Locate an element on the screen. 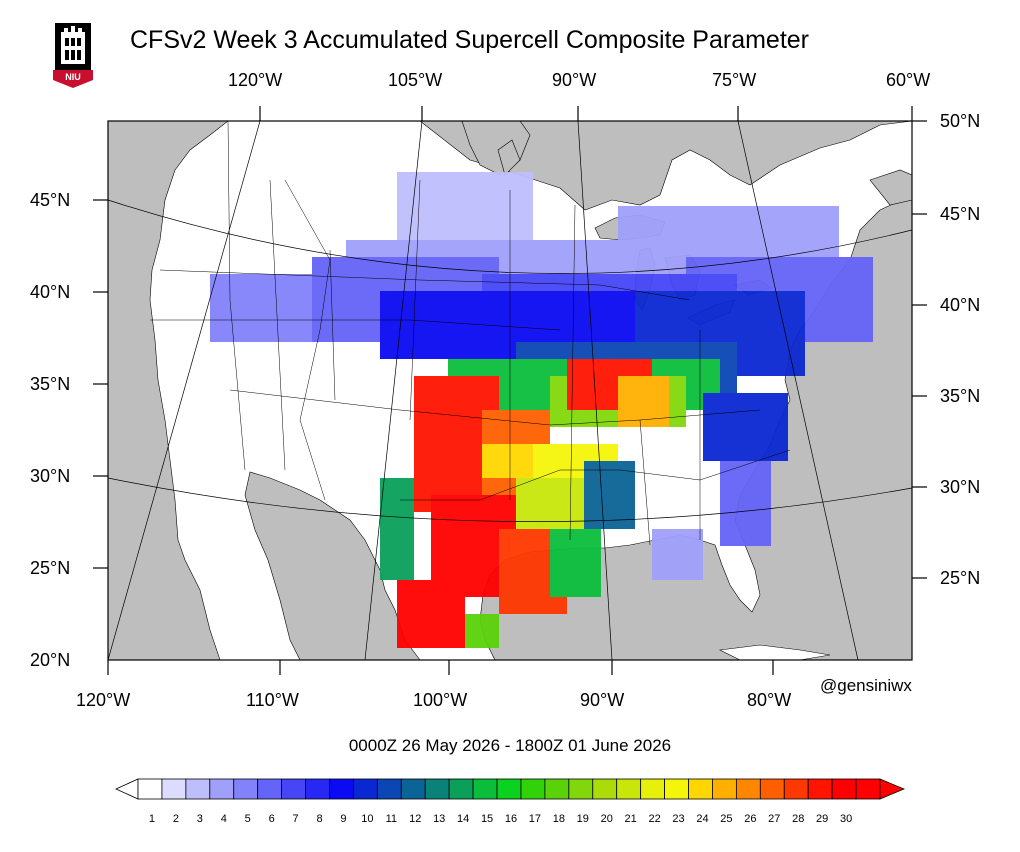 The height and width of the screenshot is (852, 1020). left-lat-label: 25°N is located at coordinates (50, 568).